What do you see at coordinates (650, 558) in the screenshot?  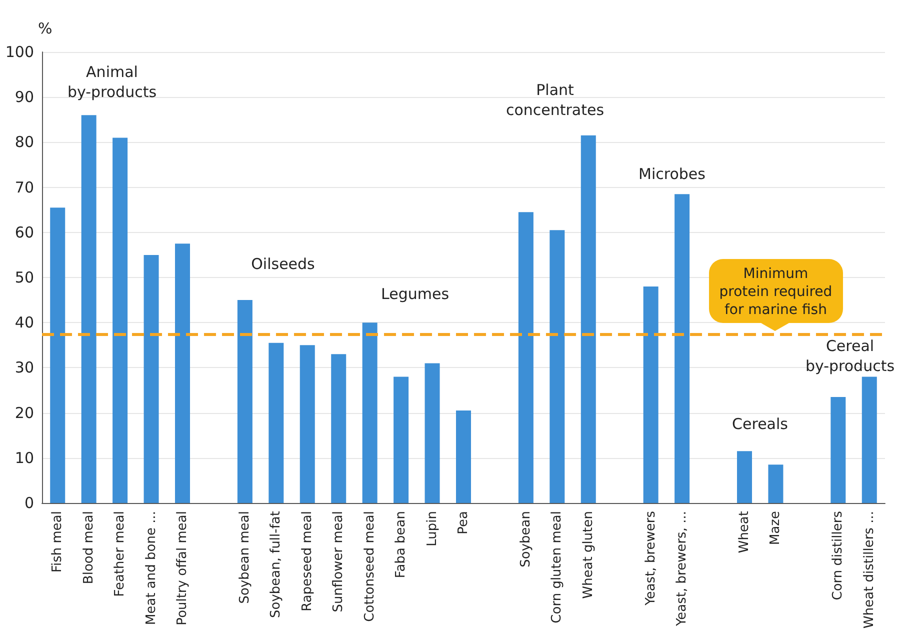 I see `x-tick-label: Yeast, brewers` at bounding box center [650, 558].